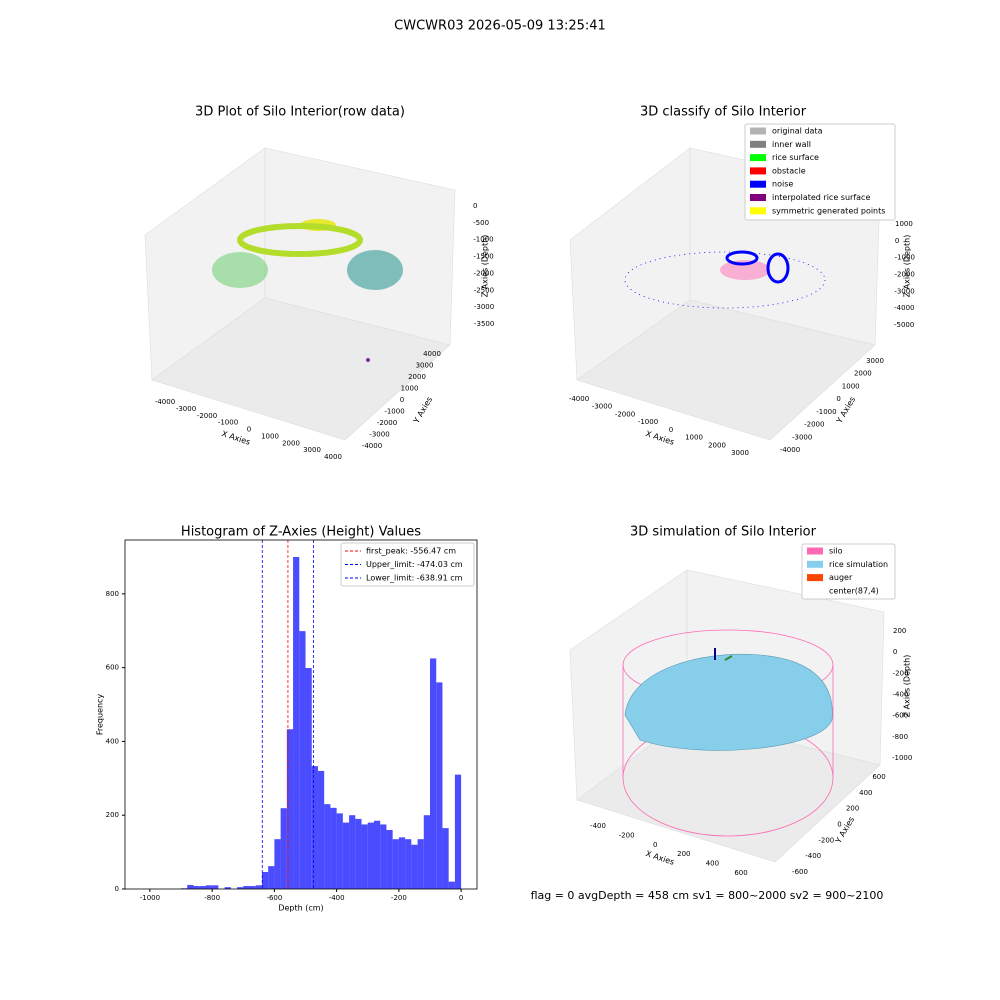  What do you see at coordinates (828, 210) in the screenshot?
I see `legend-label: symmetric generated points` at bounding box center [828, 210].